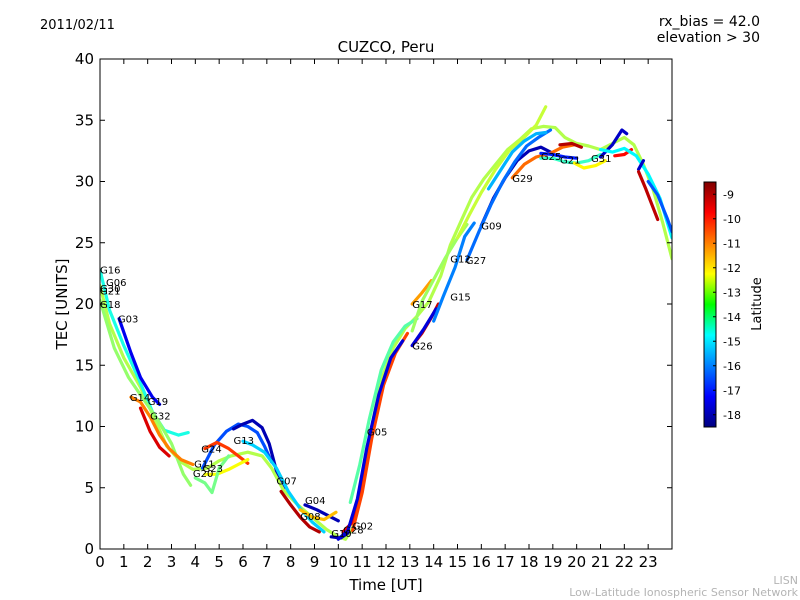 This screenshot has width=800, height=600. What do you see at coordinates (386, 47) in the screenshot?
I see `chart-title: CUZCO, Peru` at bounding box center [386, 47].